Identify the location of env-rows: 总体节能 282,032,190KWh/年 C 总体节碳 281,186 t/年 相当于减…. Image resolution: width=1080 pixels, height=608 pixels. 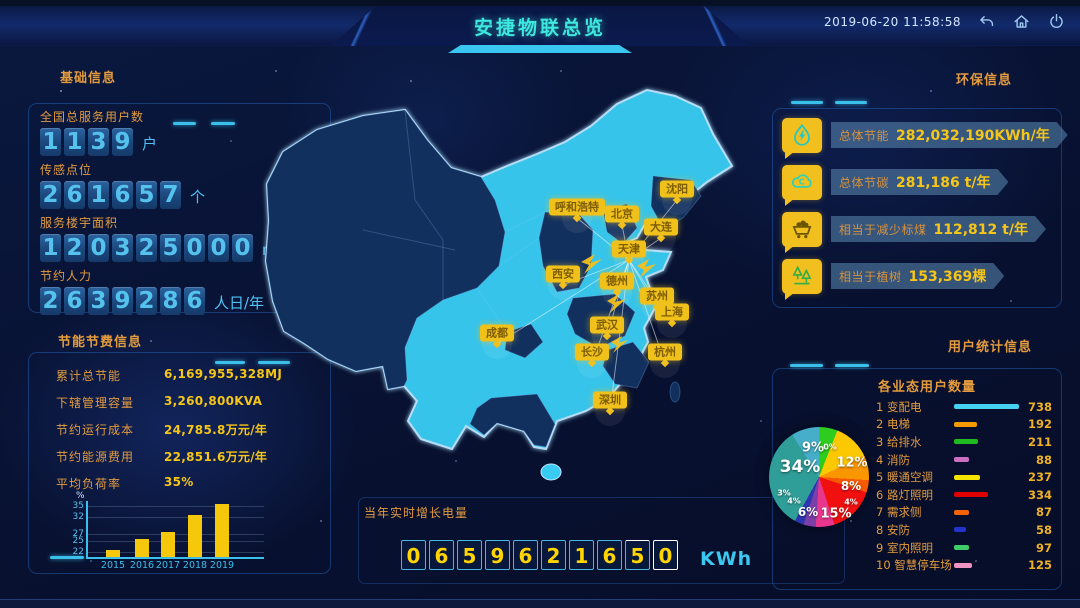
(918, 210).